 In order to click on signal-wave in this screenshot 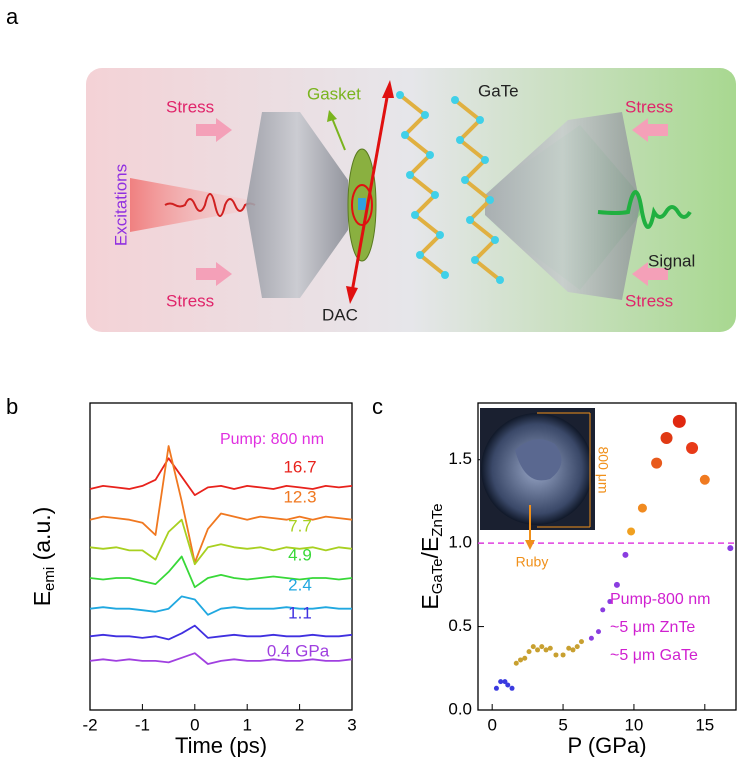, I will do `click(644, 209)`.